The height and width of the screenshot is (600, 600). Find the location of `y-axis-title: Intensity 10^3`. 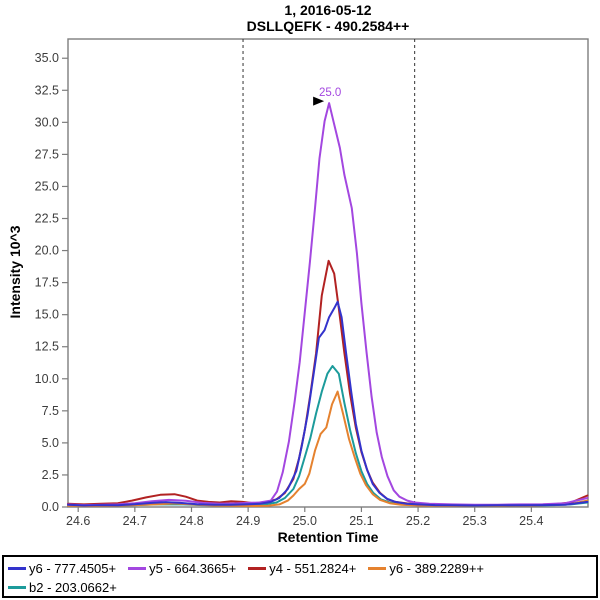

y-axis-title: Intensity 10^3 is located at coordinates (15, 272).